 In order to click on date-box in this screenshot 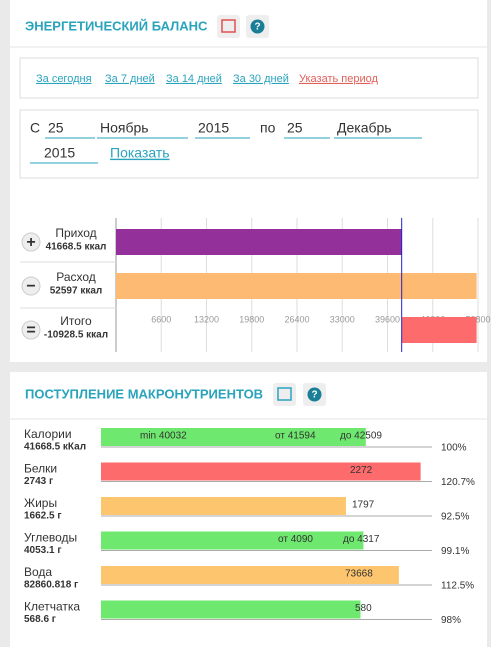, I will do `click(249, 144)`.